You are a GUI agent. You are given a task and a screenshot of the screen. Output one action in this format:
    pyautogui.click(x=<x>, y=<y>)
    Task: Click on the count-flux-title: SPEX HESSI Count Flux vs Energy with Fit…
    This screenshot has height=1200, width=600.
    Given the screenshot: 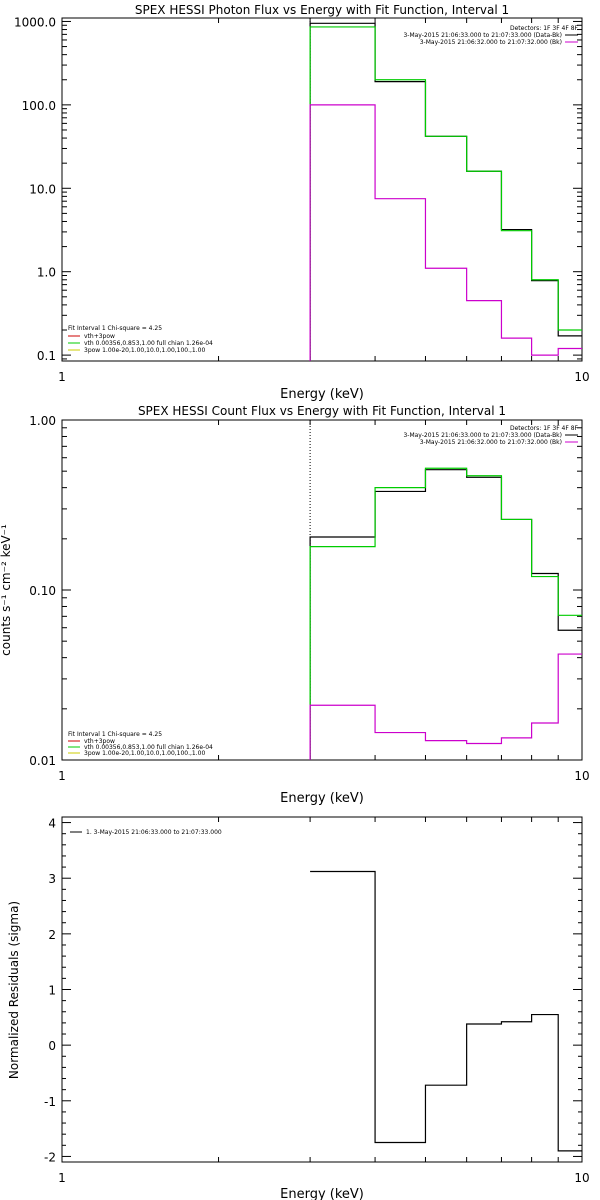 What is the action you would take?
    pyautogui.click(x=322, y=411)
    